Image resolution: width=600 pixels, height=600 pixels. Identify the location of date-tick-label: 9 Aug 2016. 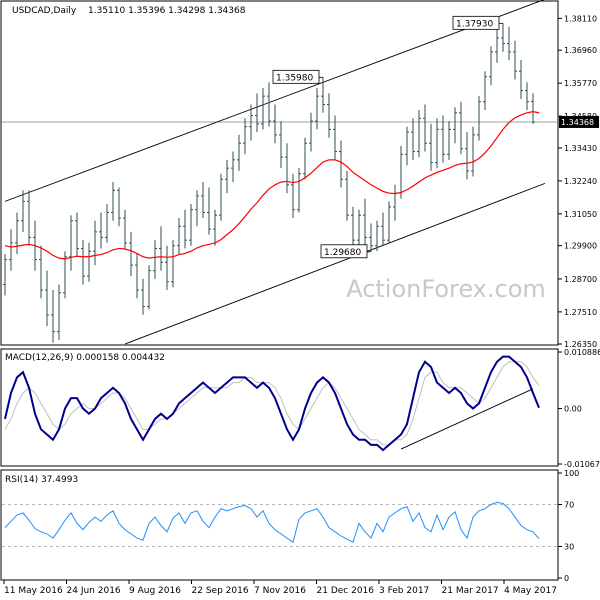
(155, 591).